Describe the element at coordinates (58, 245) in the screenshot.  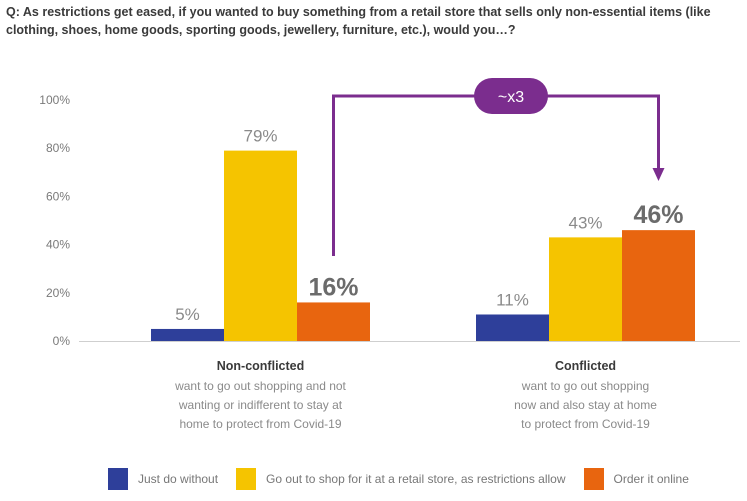
I see `y-tick-label: 40%` at that location.